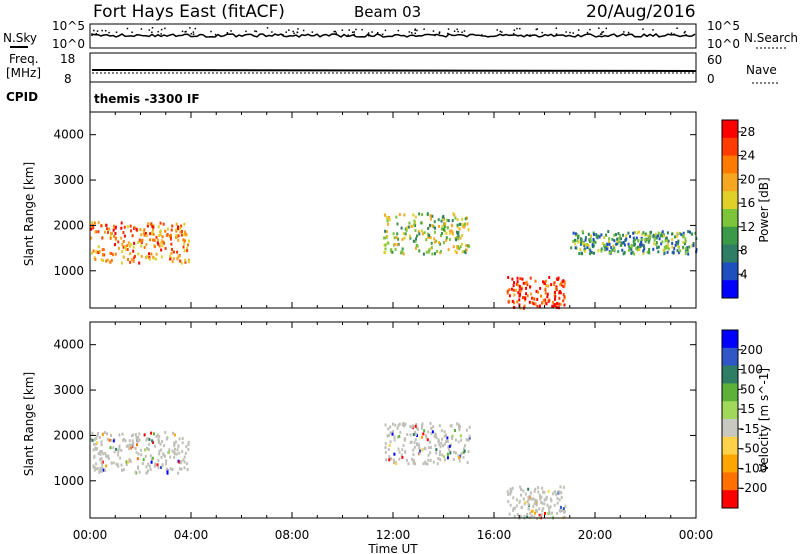 This screenshot has width=800, height=554. What do you see at coordinates (68, 271) in the screenshot?
I see `y-tick-label: 1000` at bounding box center [68, 271].